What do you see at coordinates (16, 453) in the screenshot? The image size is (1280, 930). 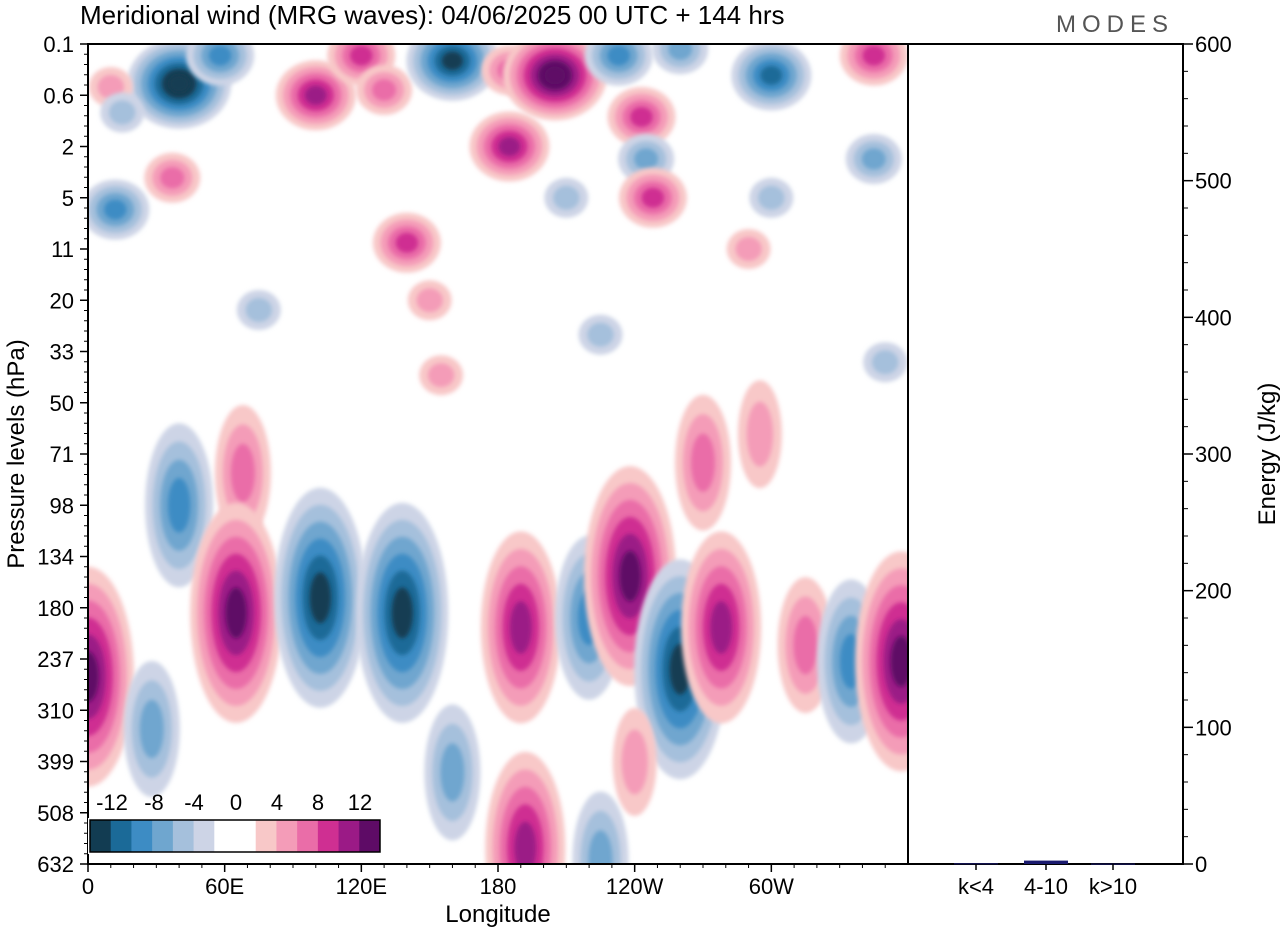 I see `y-axis-label: Pressure levels (hPa)` at bounding box center [16, 453].